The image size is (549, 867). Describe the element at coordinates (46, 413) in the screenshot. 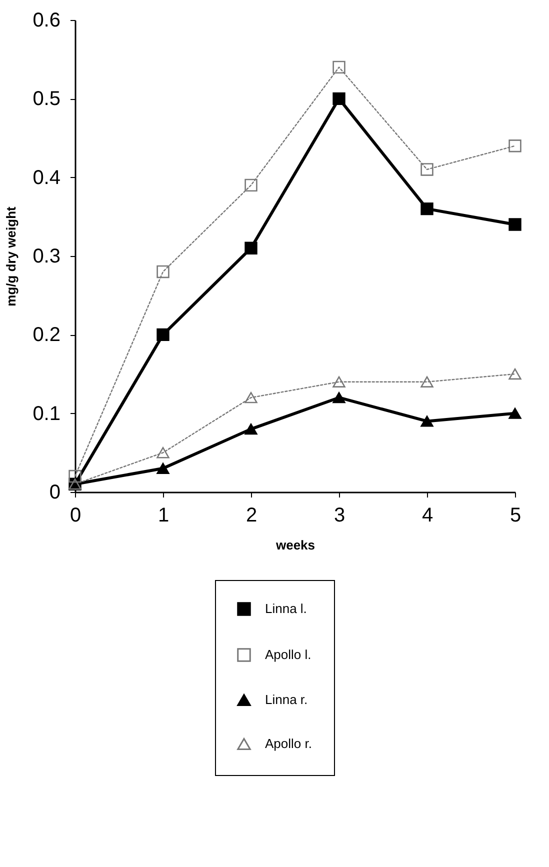

I see `y-tick-label: 0.1` at that location.